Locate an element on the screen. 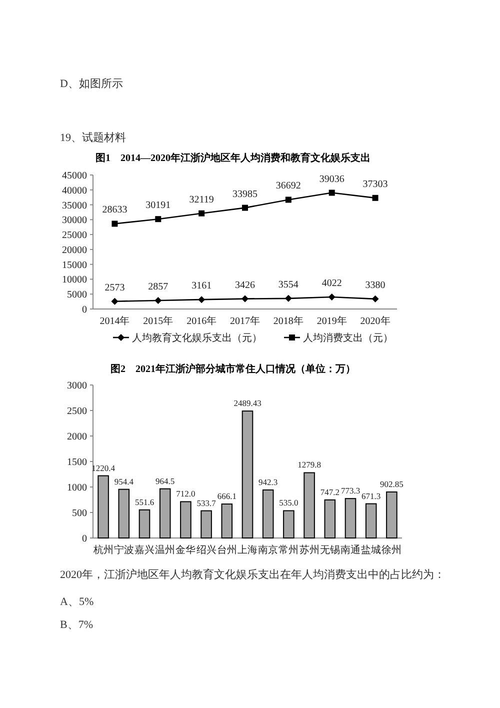 This screenshot has width=500, height=708. x-tick-label: 2017年 is located at coordinates (245, 321).